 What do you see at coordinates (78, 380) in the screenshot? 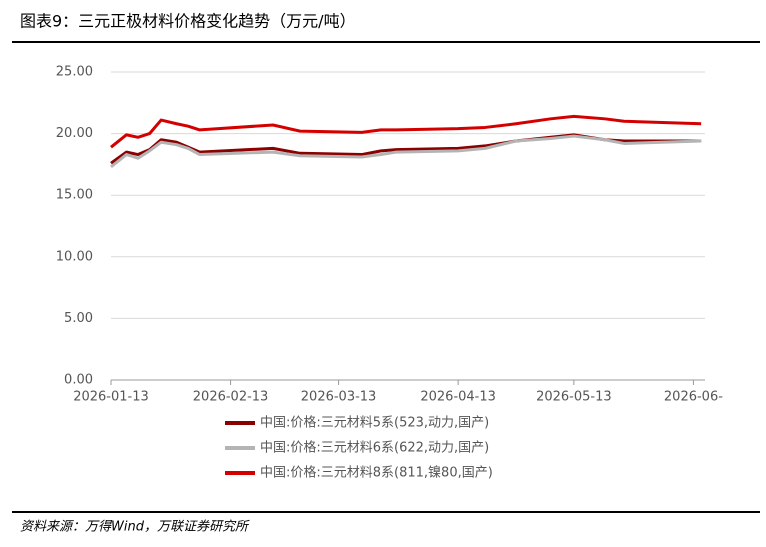
I see `y-tick-label: 0.00` at bounding box center [78, 380].